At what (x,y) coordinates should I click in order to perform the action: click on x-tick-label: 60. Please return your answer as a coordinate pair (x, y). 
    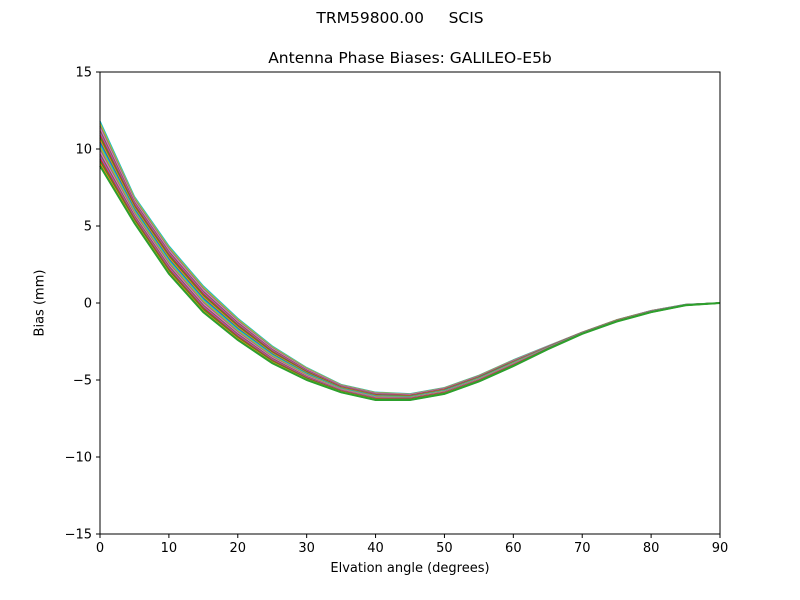
    Looking at the image, I should click on (513, 548).